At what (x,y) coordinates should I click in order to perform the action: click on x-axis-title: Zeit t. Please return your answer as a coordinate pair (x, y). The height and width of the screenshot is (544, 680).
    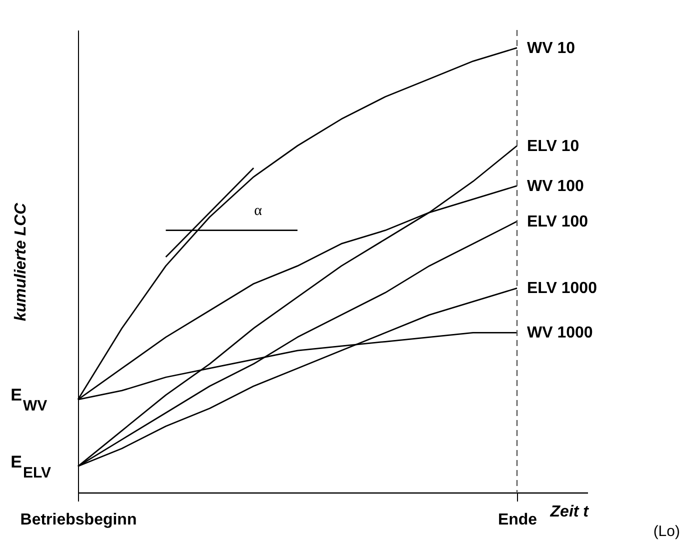
    Looking at the image, I should click on (569, 512).